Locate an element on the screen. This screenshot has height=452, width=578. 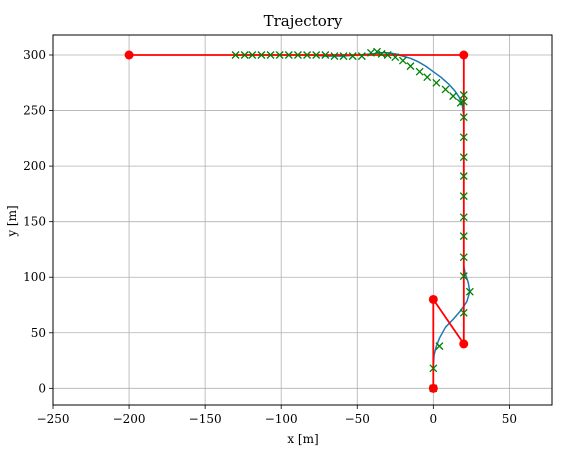
y-tick-label: 50 is located at coordinates (38, 333).